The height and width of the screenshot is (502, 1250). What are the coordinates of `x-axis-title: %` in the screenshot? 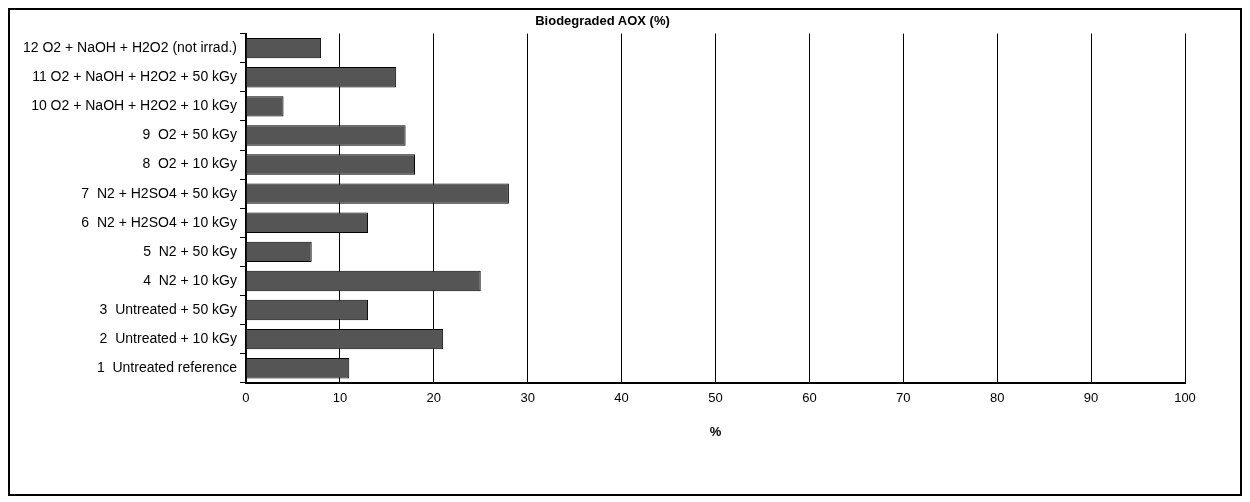 It's located at (715, 431).